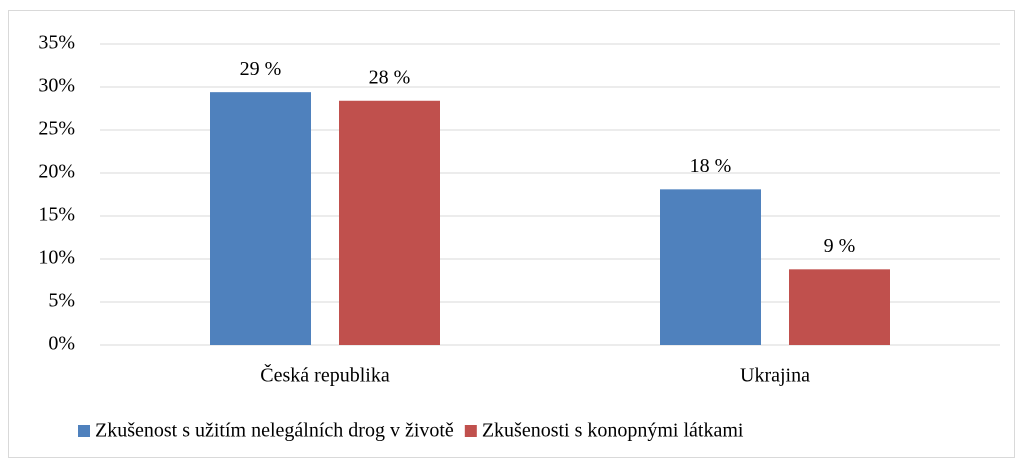 This screenshot has height=459, width=1016. What do you see at coordinates (261, 69) in the screenshot?
I see `data-label: 29 %` at bounding box center [261, 69].